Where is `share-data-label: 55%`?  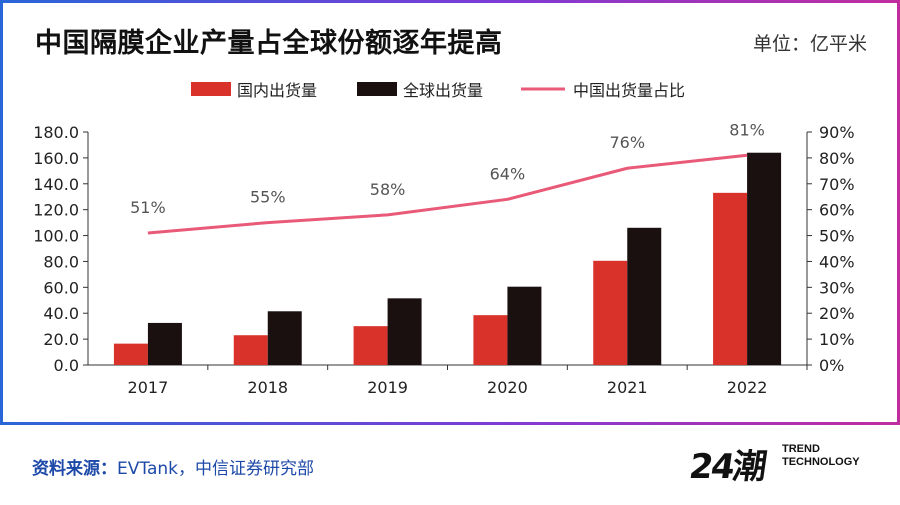 share-data-label: 55% is located at coordinates (268, 197).